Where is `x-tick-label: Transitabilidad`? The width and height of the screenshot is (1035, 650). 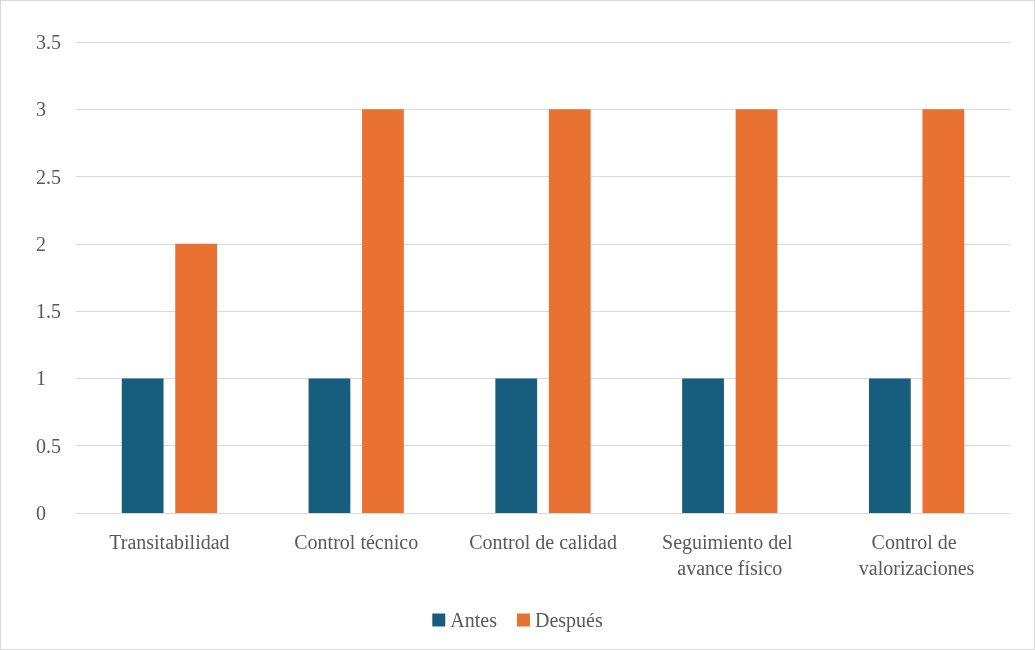 x-tick-label: Transitabilidad is located at coordinates (169, 542).